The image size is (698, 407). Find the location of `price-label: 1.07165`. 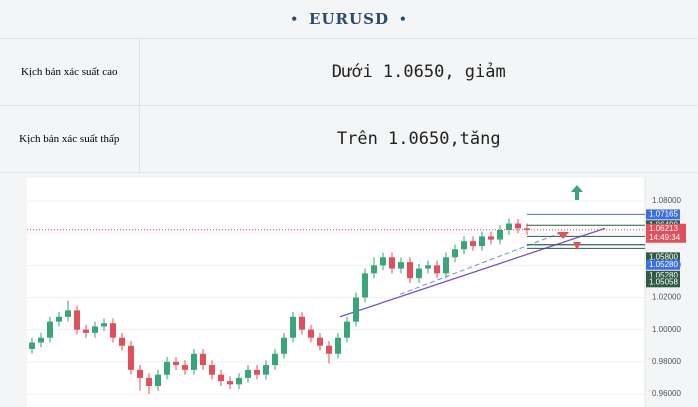

price-label: 1.07165 is located at coordinates (663, 214).